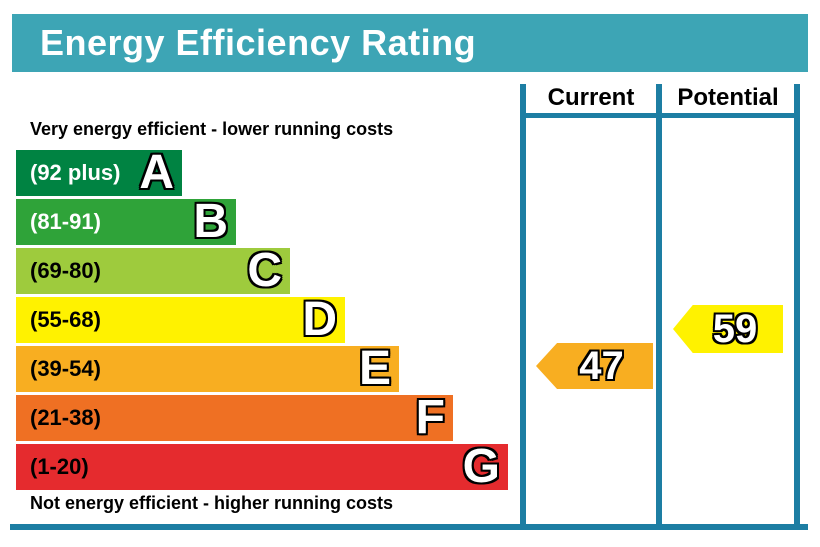 This screenshot has height=547, width=820. Describe the element at coordinates (728, 97) in the screenshot. I see `potential-column-header: Potential` at that location.